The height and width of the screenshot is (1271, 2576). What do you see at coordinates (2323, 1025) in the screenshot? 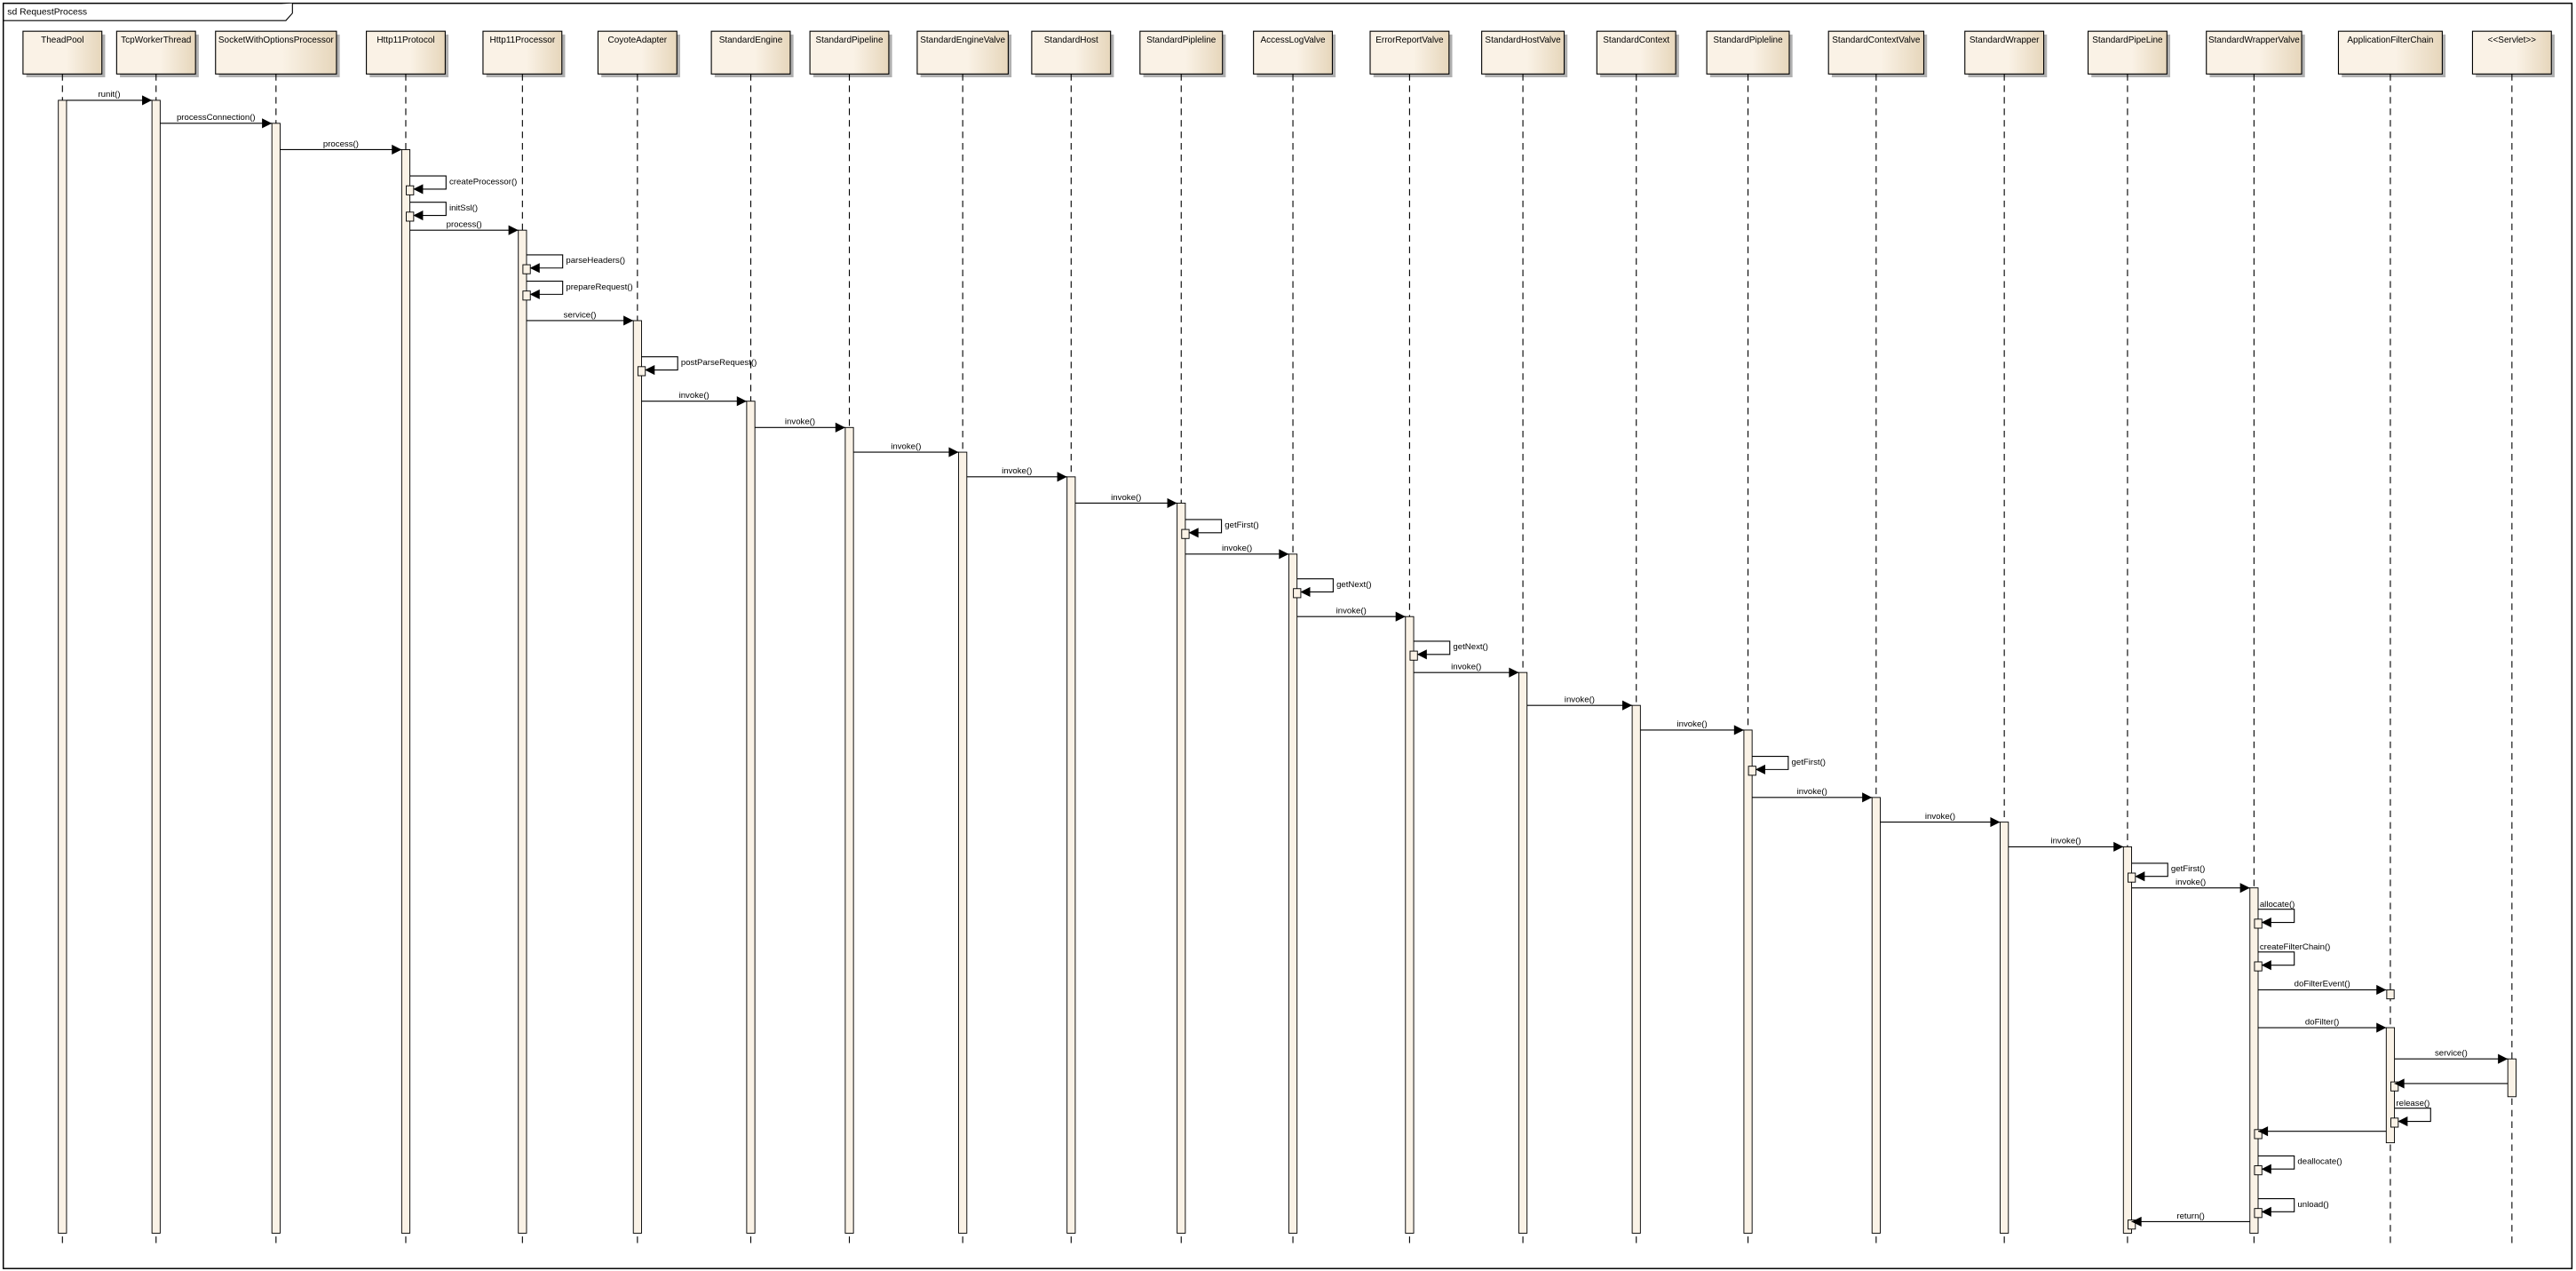
I see `message: doFilter()` at bounding box center [2323, 1025].